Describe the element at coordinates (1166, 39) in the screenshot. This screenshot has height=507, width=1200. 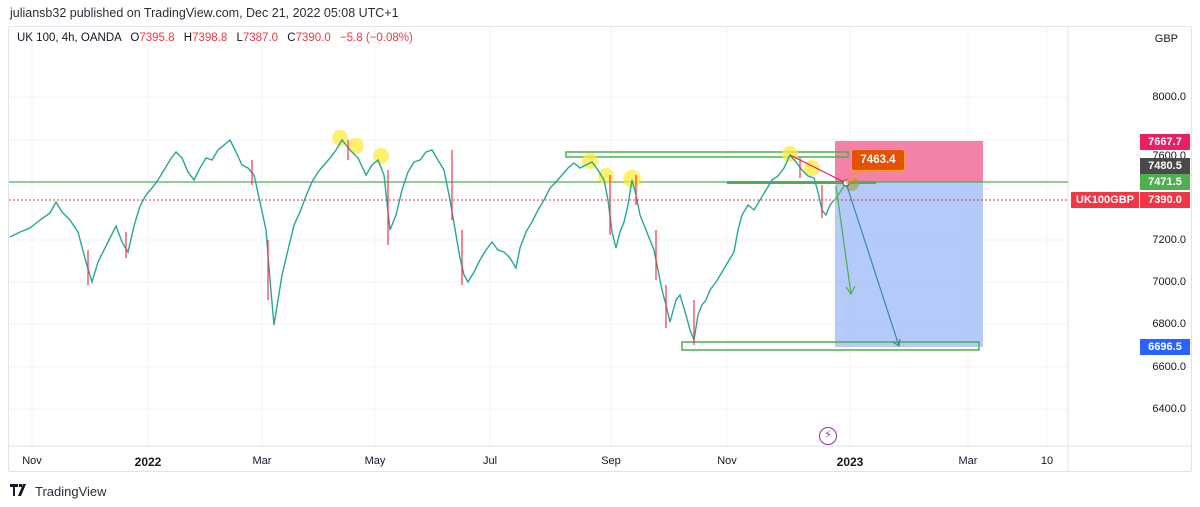
I see `currency-label: GBP` at that location.